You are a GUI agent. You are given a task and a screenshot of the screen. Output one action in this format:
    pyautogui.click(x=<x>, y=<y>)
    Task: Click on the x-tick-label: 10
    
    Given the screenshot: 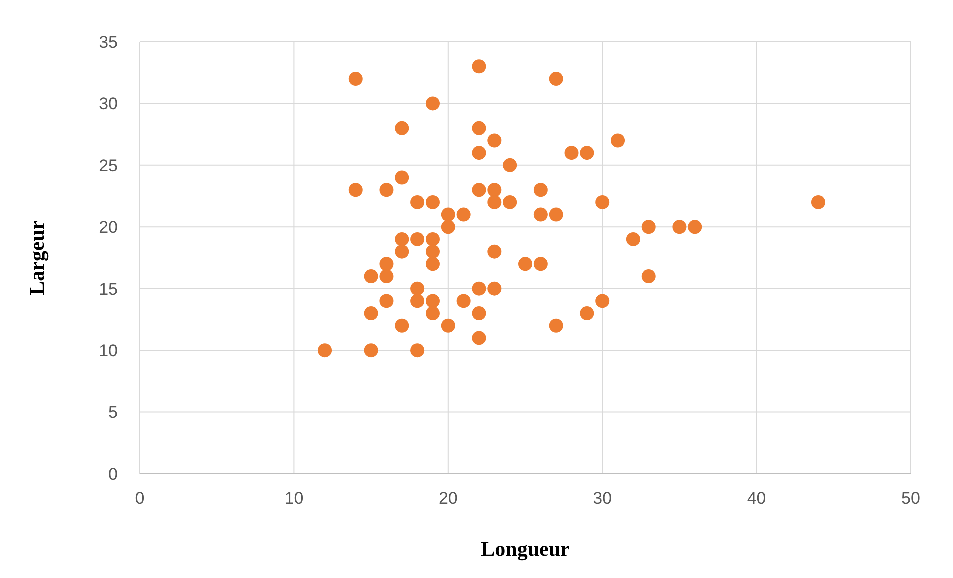 What is the action you would take?
    pyautogui.click(x=294, y=498)
    